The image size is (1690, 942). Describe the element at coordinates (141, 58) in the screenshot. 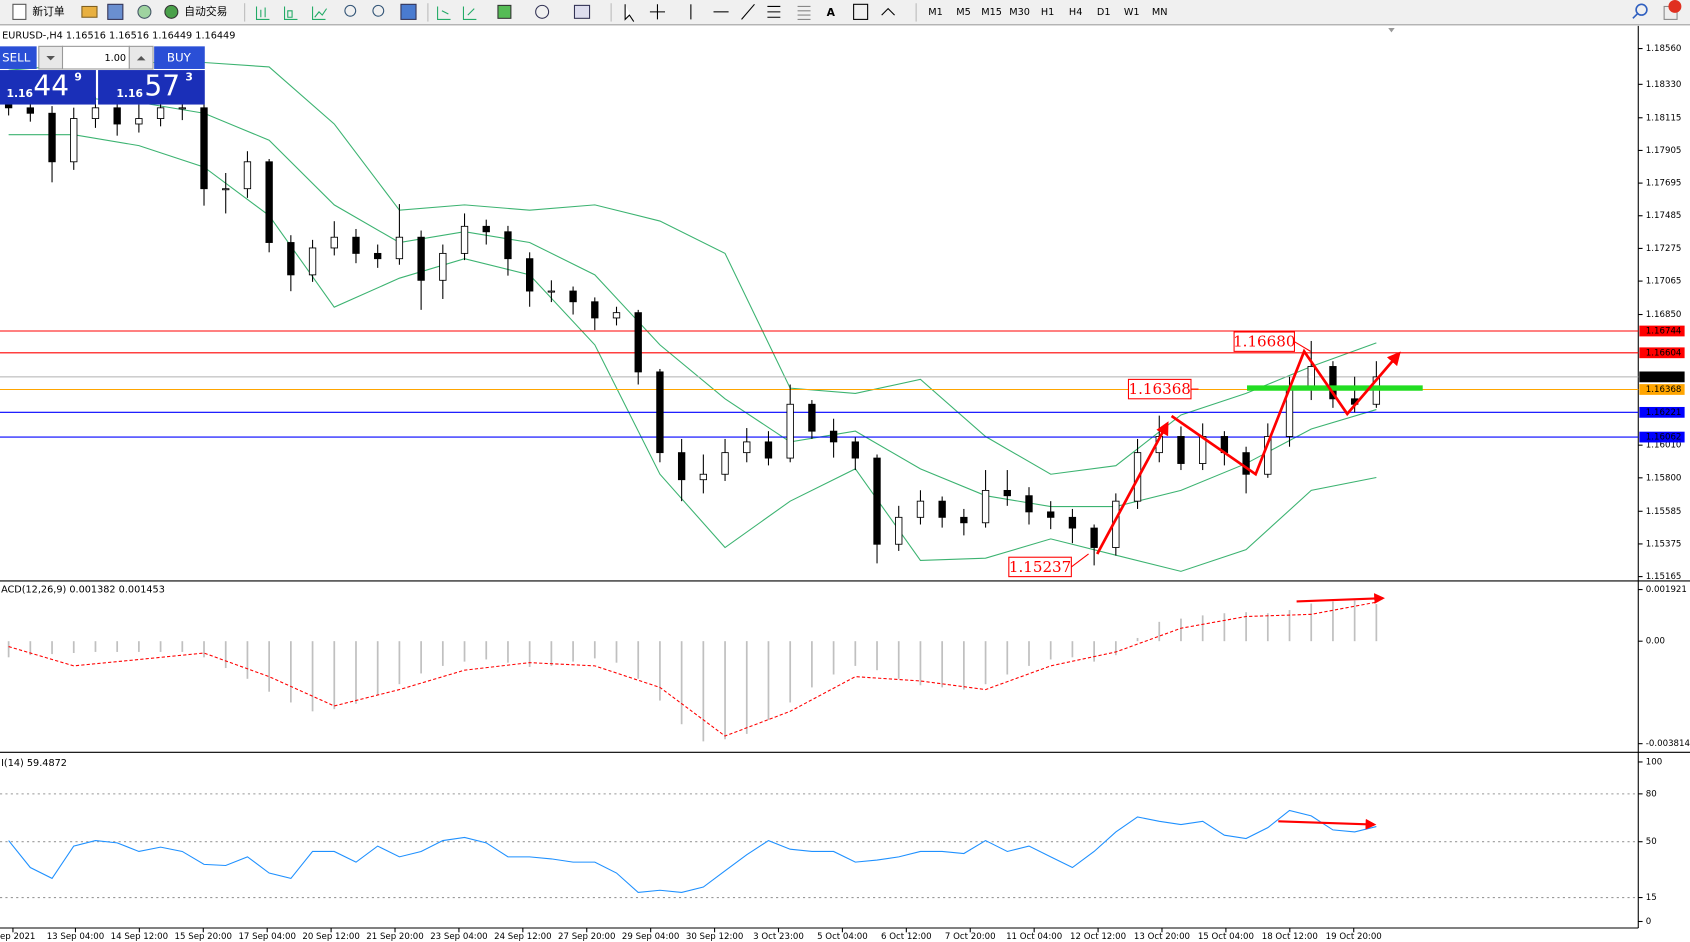

I see `lot-up-arrow` at that location.